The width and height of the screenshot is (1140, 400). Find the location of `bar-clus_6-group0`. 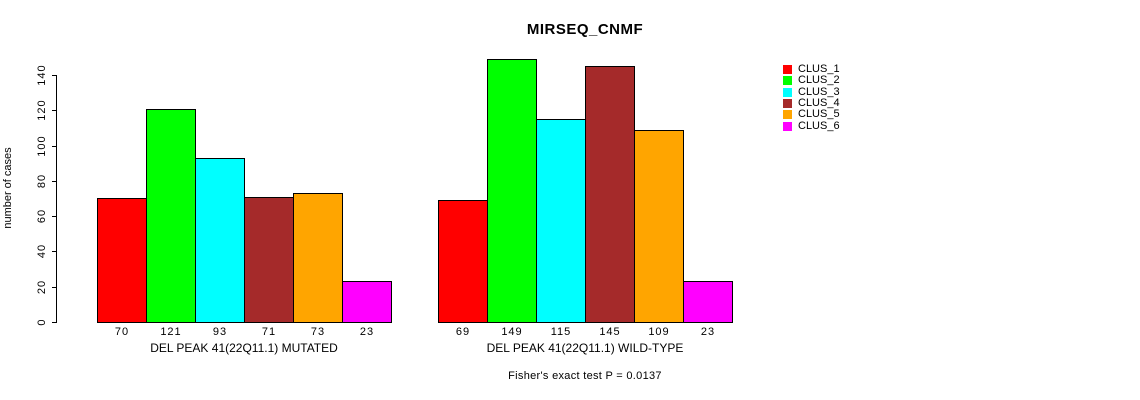

bar-clus_6-group0 is located at coordinates (367, 302).